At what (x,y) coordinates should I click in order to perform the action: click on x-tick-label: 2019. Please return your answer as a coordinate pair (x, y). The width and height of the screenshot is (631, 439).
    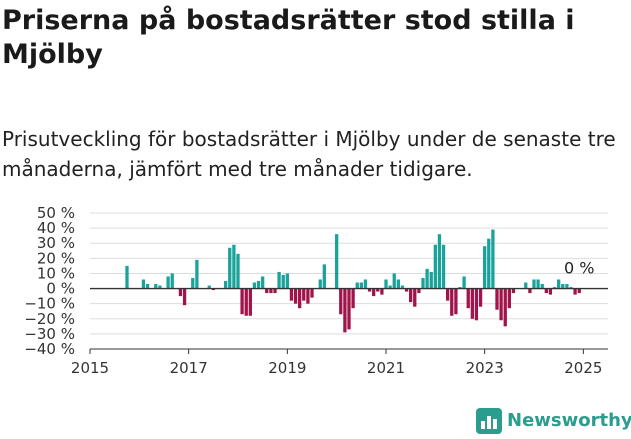
    Looking at the image, I should click on (287, 368).